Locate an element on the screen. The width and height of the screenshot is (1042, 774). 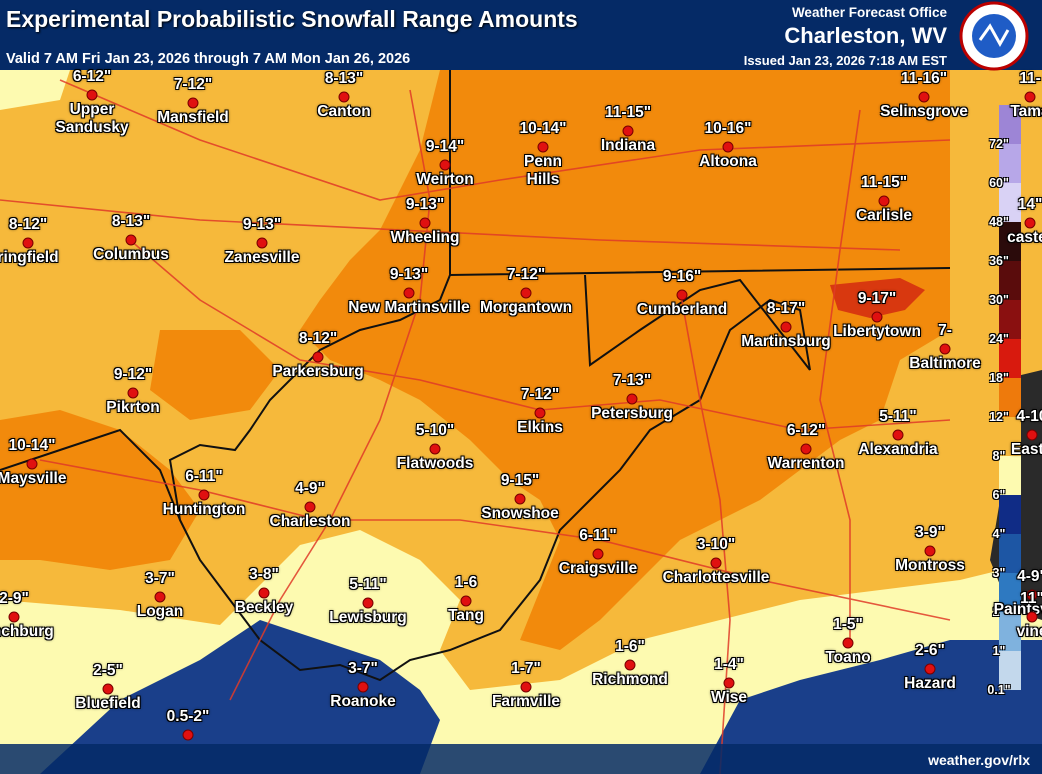
city-name: Charleston is located at coordinates (310, 521).